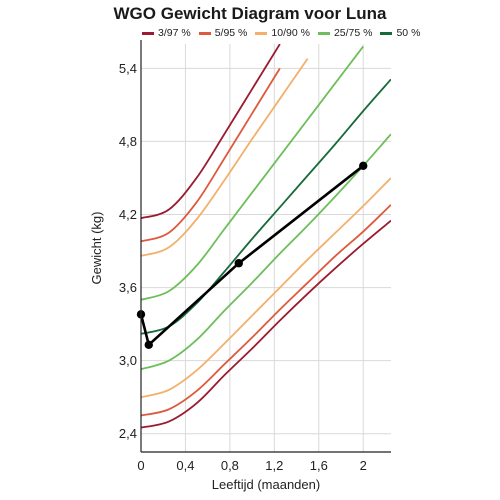 Image resolution: width=500 pixels, height=500 pixels. What do you see at coordinates (319, 465) in the screenshot?
I see `x-tick-label: 1,6` at bounding box center [319, 465].